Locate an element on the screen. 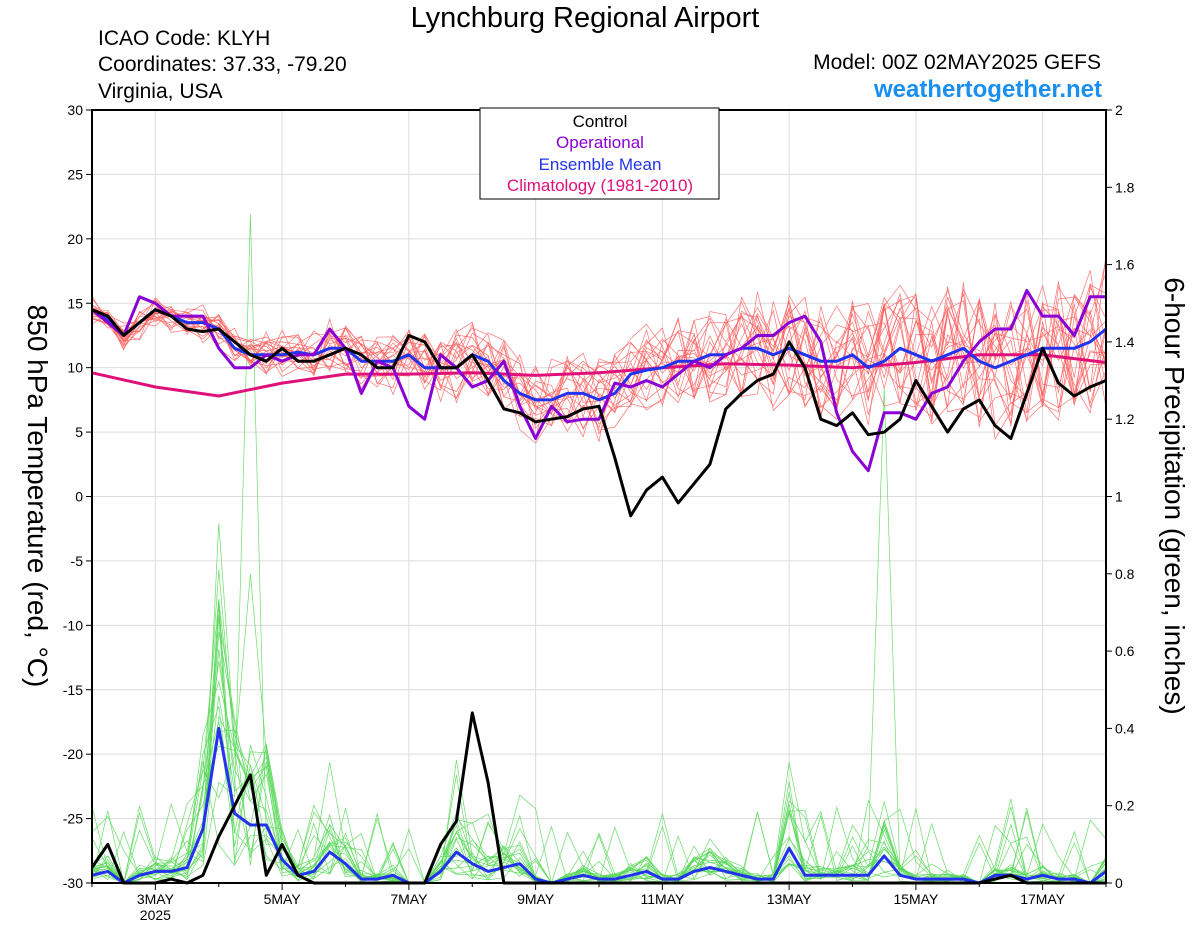 Image resolution: width=1200 pixels, height=927 pixels. legend-entry-mean: Ensemble Mean is located at coordinates (600, 164).